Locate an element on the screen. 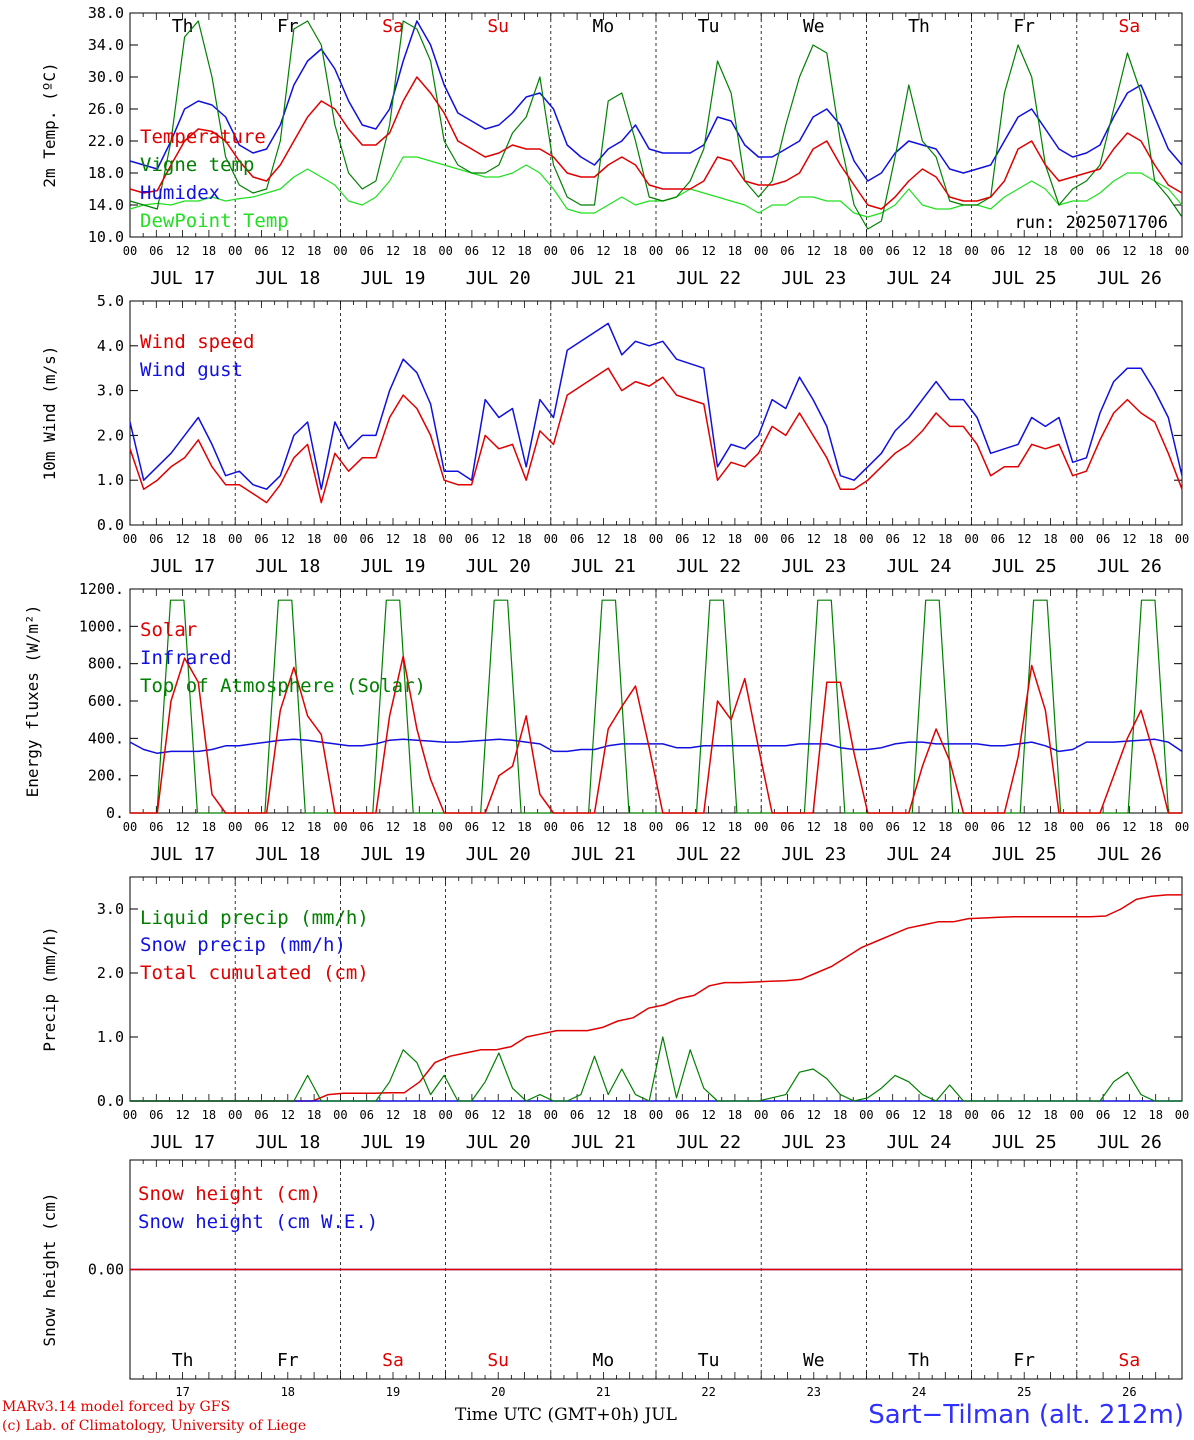 This screenshot has width=1194, height=1440. y-axis-label: 2m Temp. (ºC) is located at coordinates (49, 124).